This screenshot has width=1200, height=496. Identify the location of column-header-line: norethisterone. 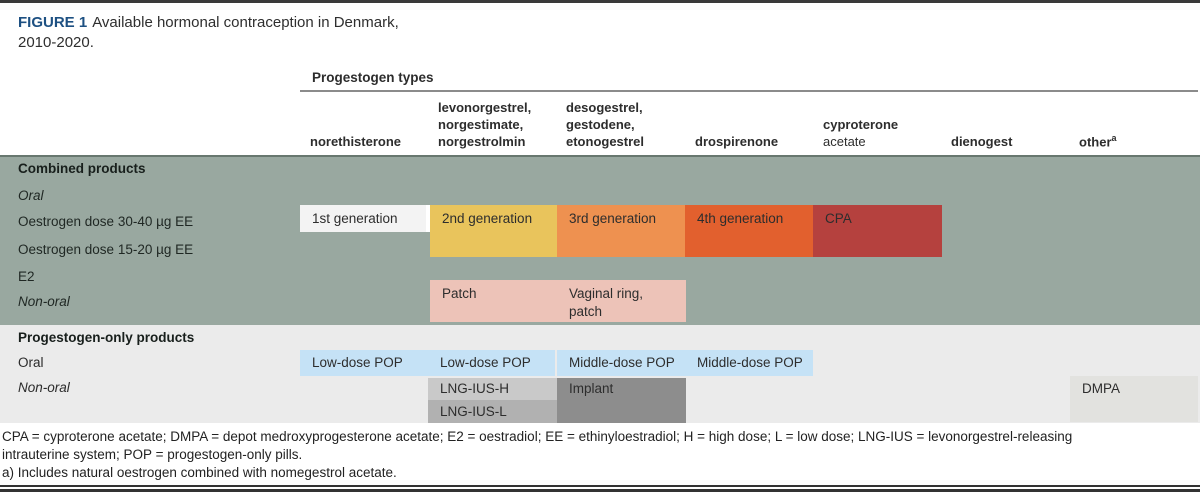
(356, 141).